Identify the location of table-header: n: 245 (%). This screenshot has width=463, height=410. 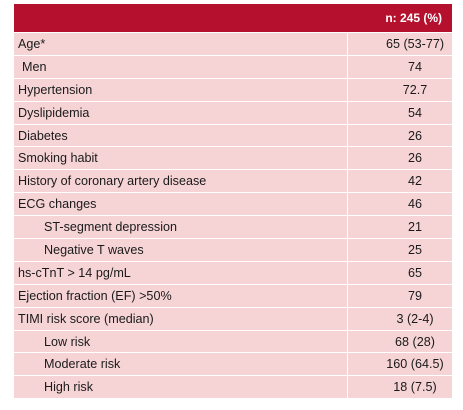
(233, 18).